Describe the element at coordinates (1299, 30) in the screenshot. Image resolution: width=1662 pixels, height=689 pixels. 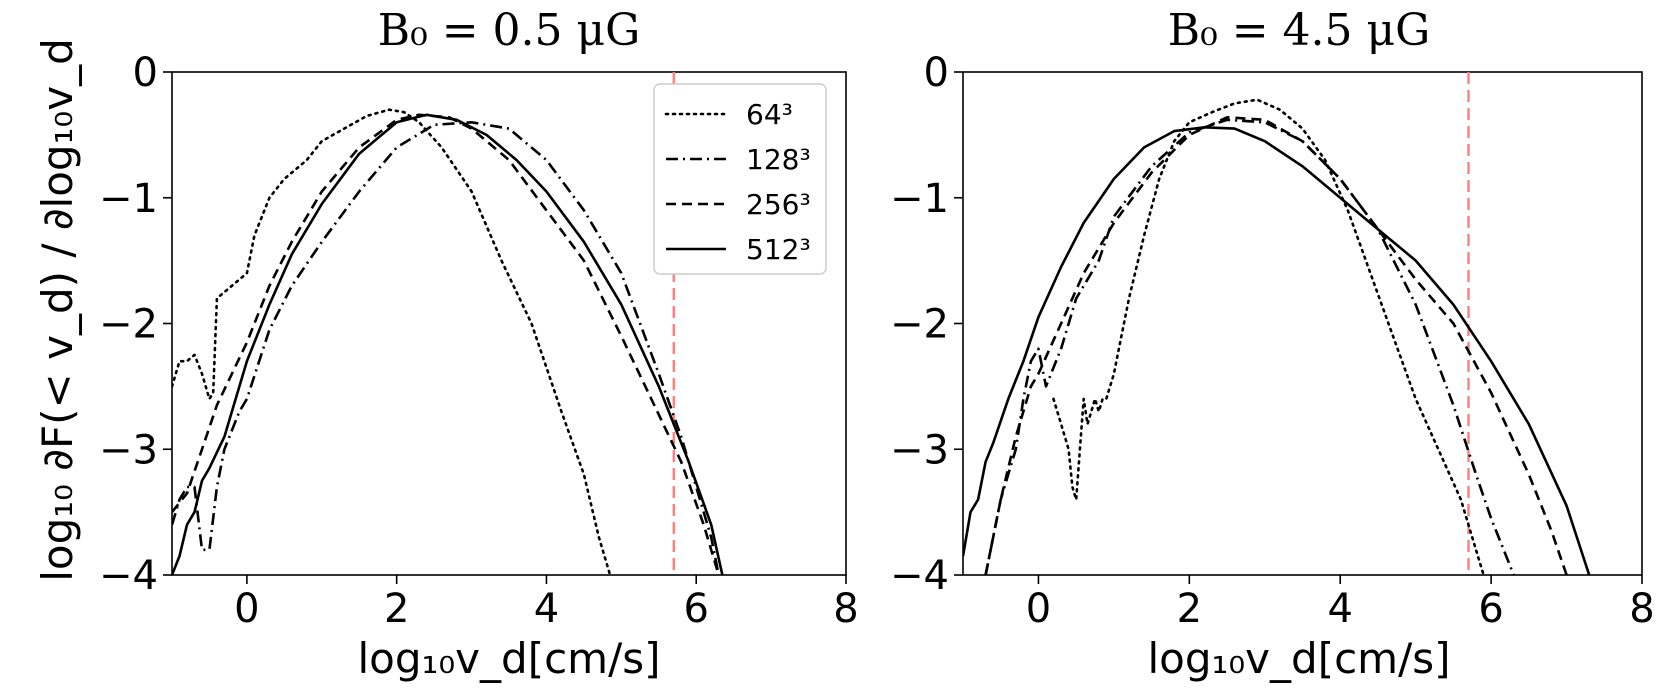
I see `chart-title: B₀ = 4.5 μG` at that location.